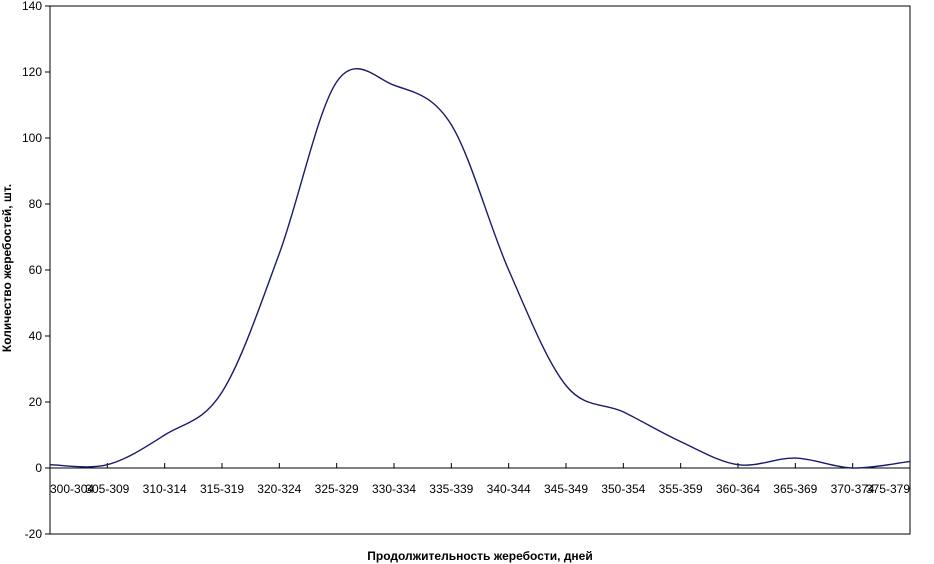  Describe the element at coordinates (36, 336) in the screenshot. I see `y-tick-label: 40` at that location.